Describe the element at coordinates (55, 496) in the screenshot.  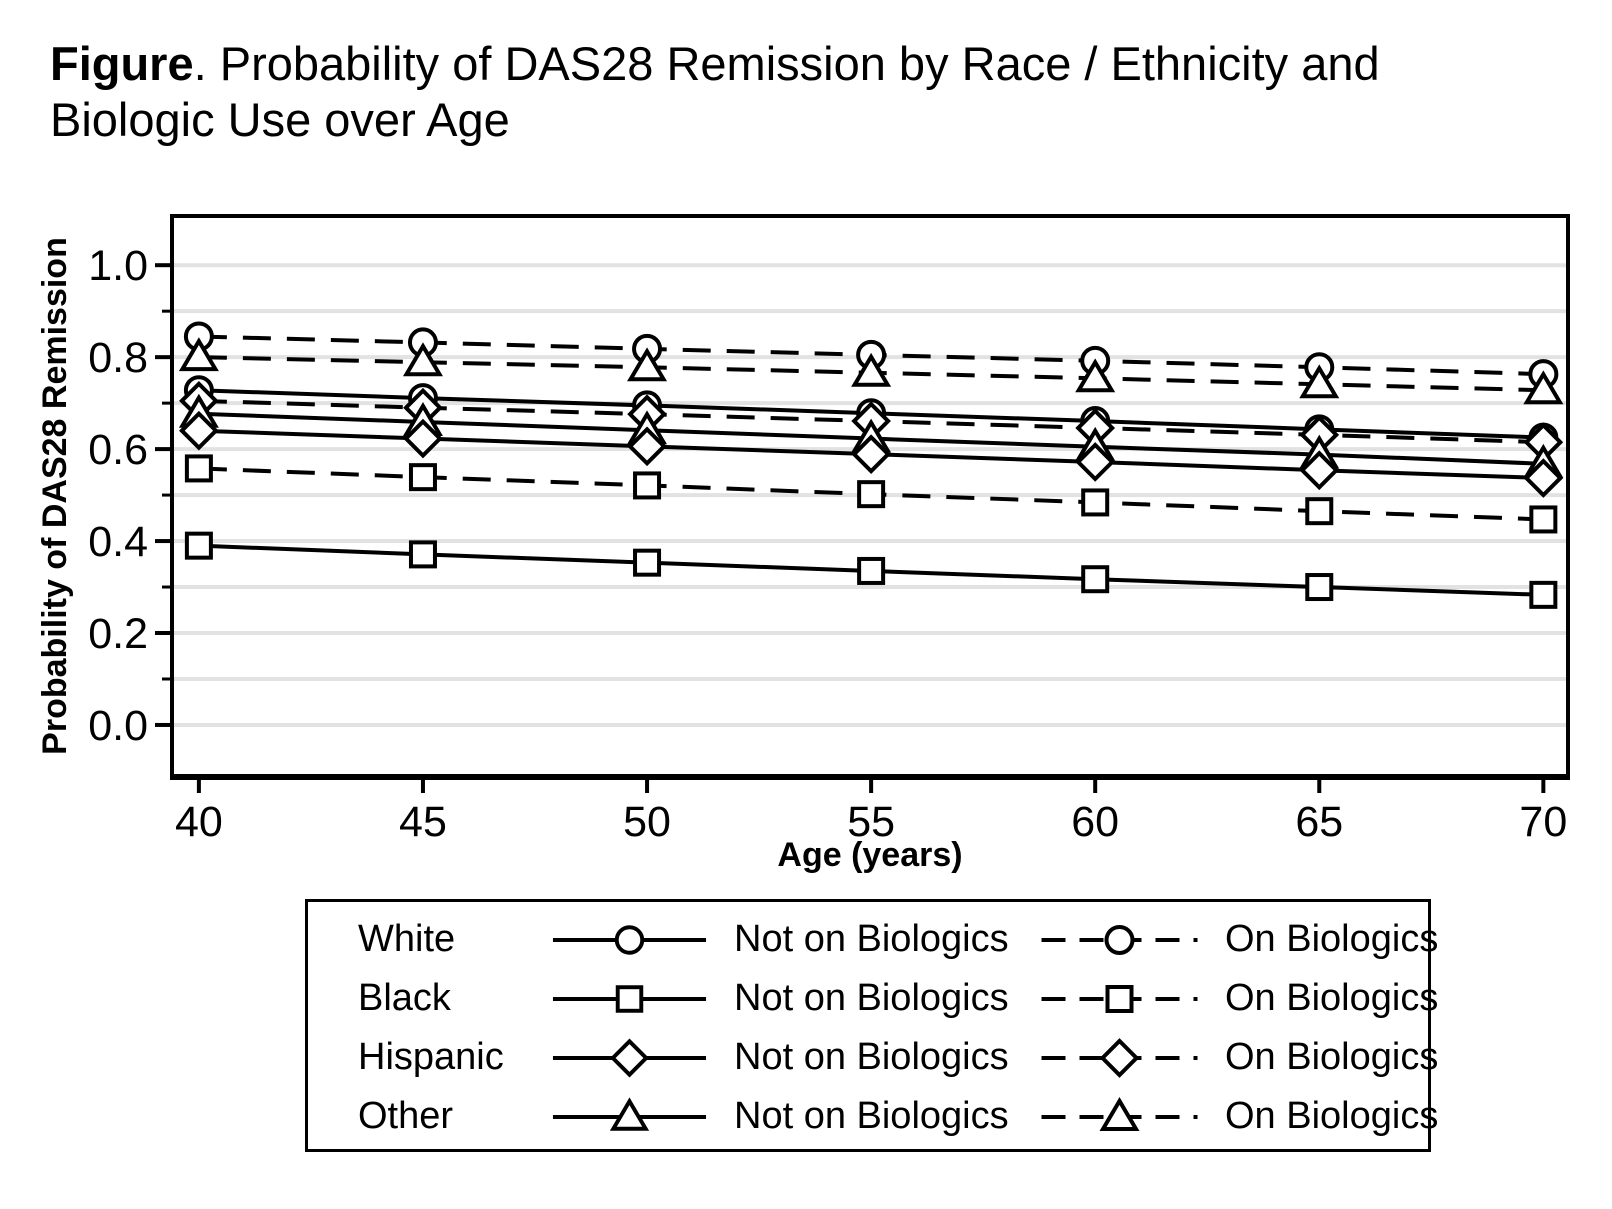
I see `y-axis-label: Probability of DAS28 Remission` at that location.